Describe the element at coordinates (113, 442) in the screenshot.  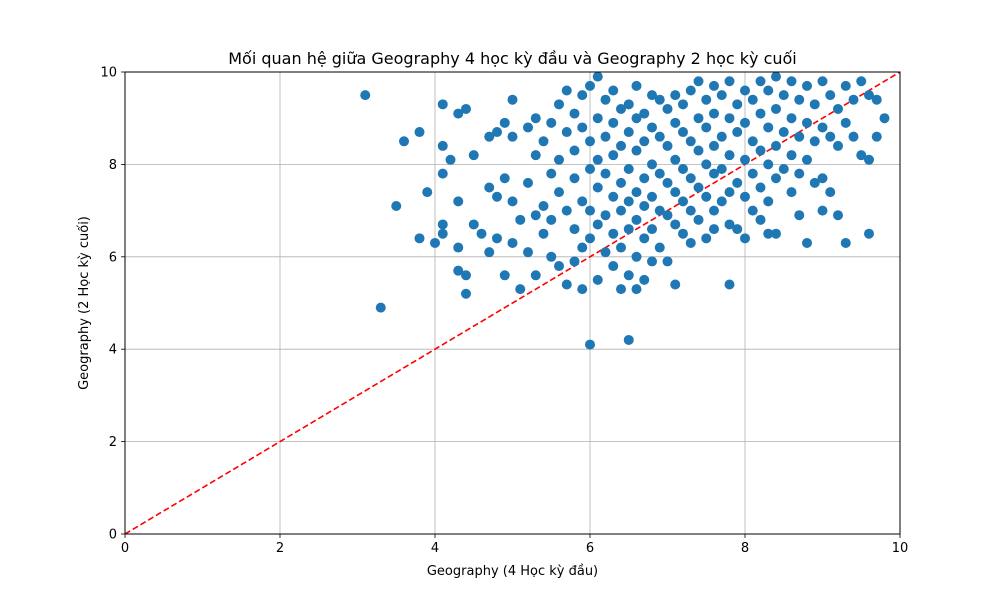
I see `y-tick-label: 2` at that location.